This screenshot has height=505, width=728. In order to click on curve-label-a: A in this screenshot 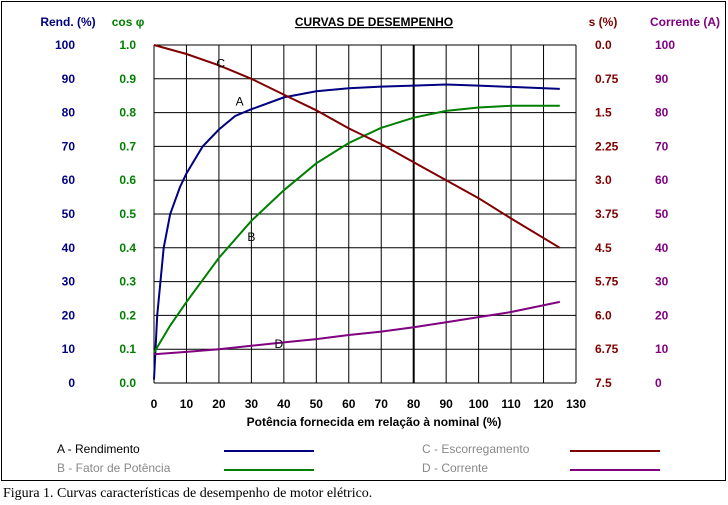, I will do `click(240, 101)`.